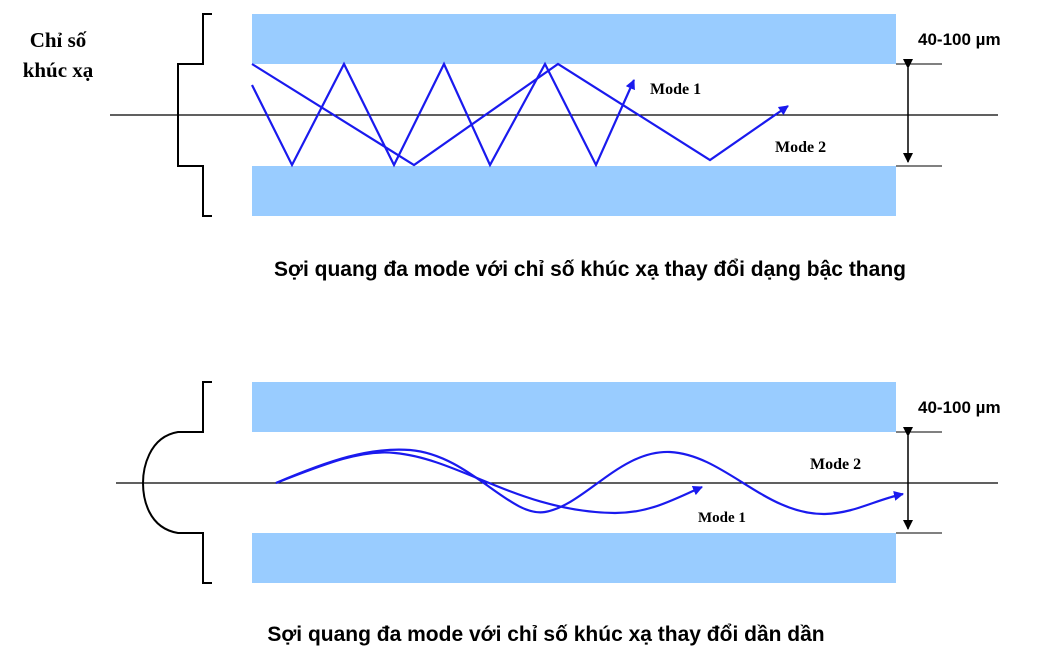 Image resolution: width=1052 pixels, height=656 pixels. Describe the element at coordinates (675, 89) in the screenshot. I see `mode1-label-top: Mode 1` at that location.